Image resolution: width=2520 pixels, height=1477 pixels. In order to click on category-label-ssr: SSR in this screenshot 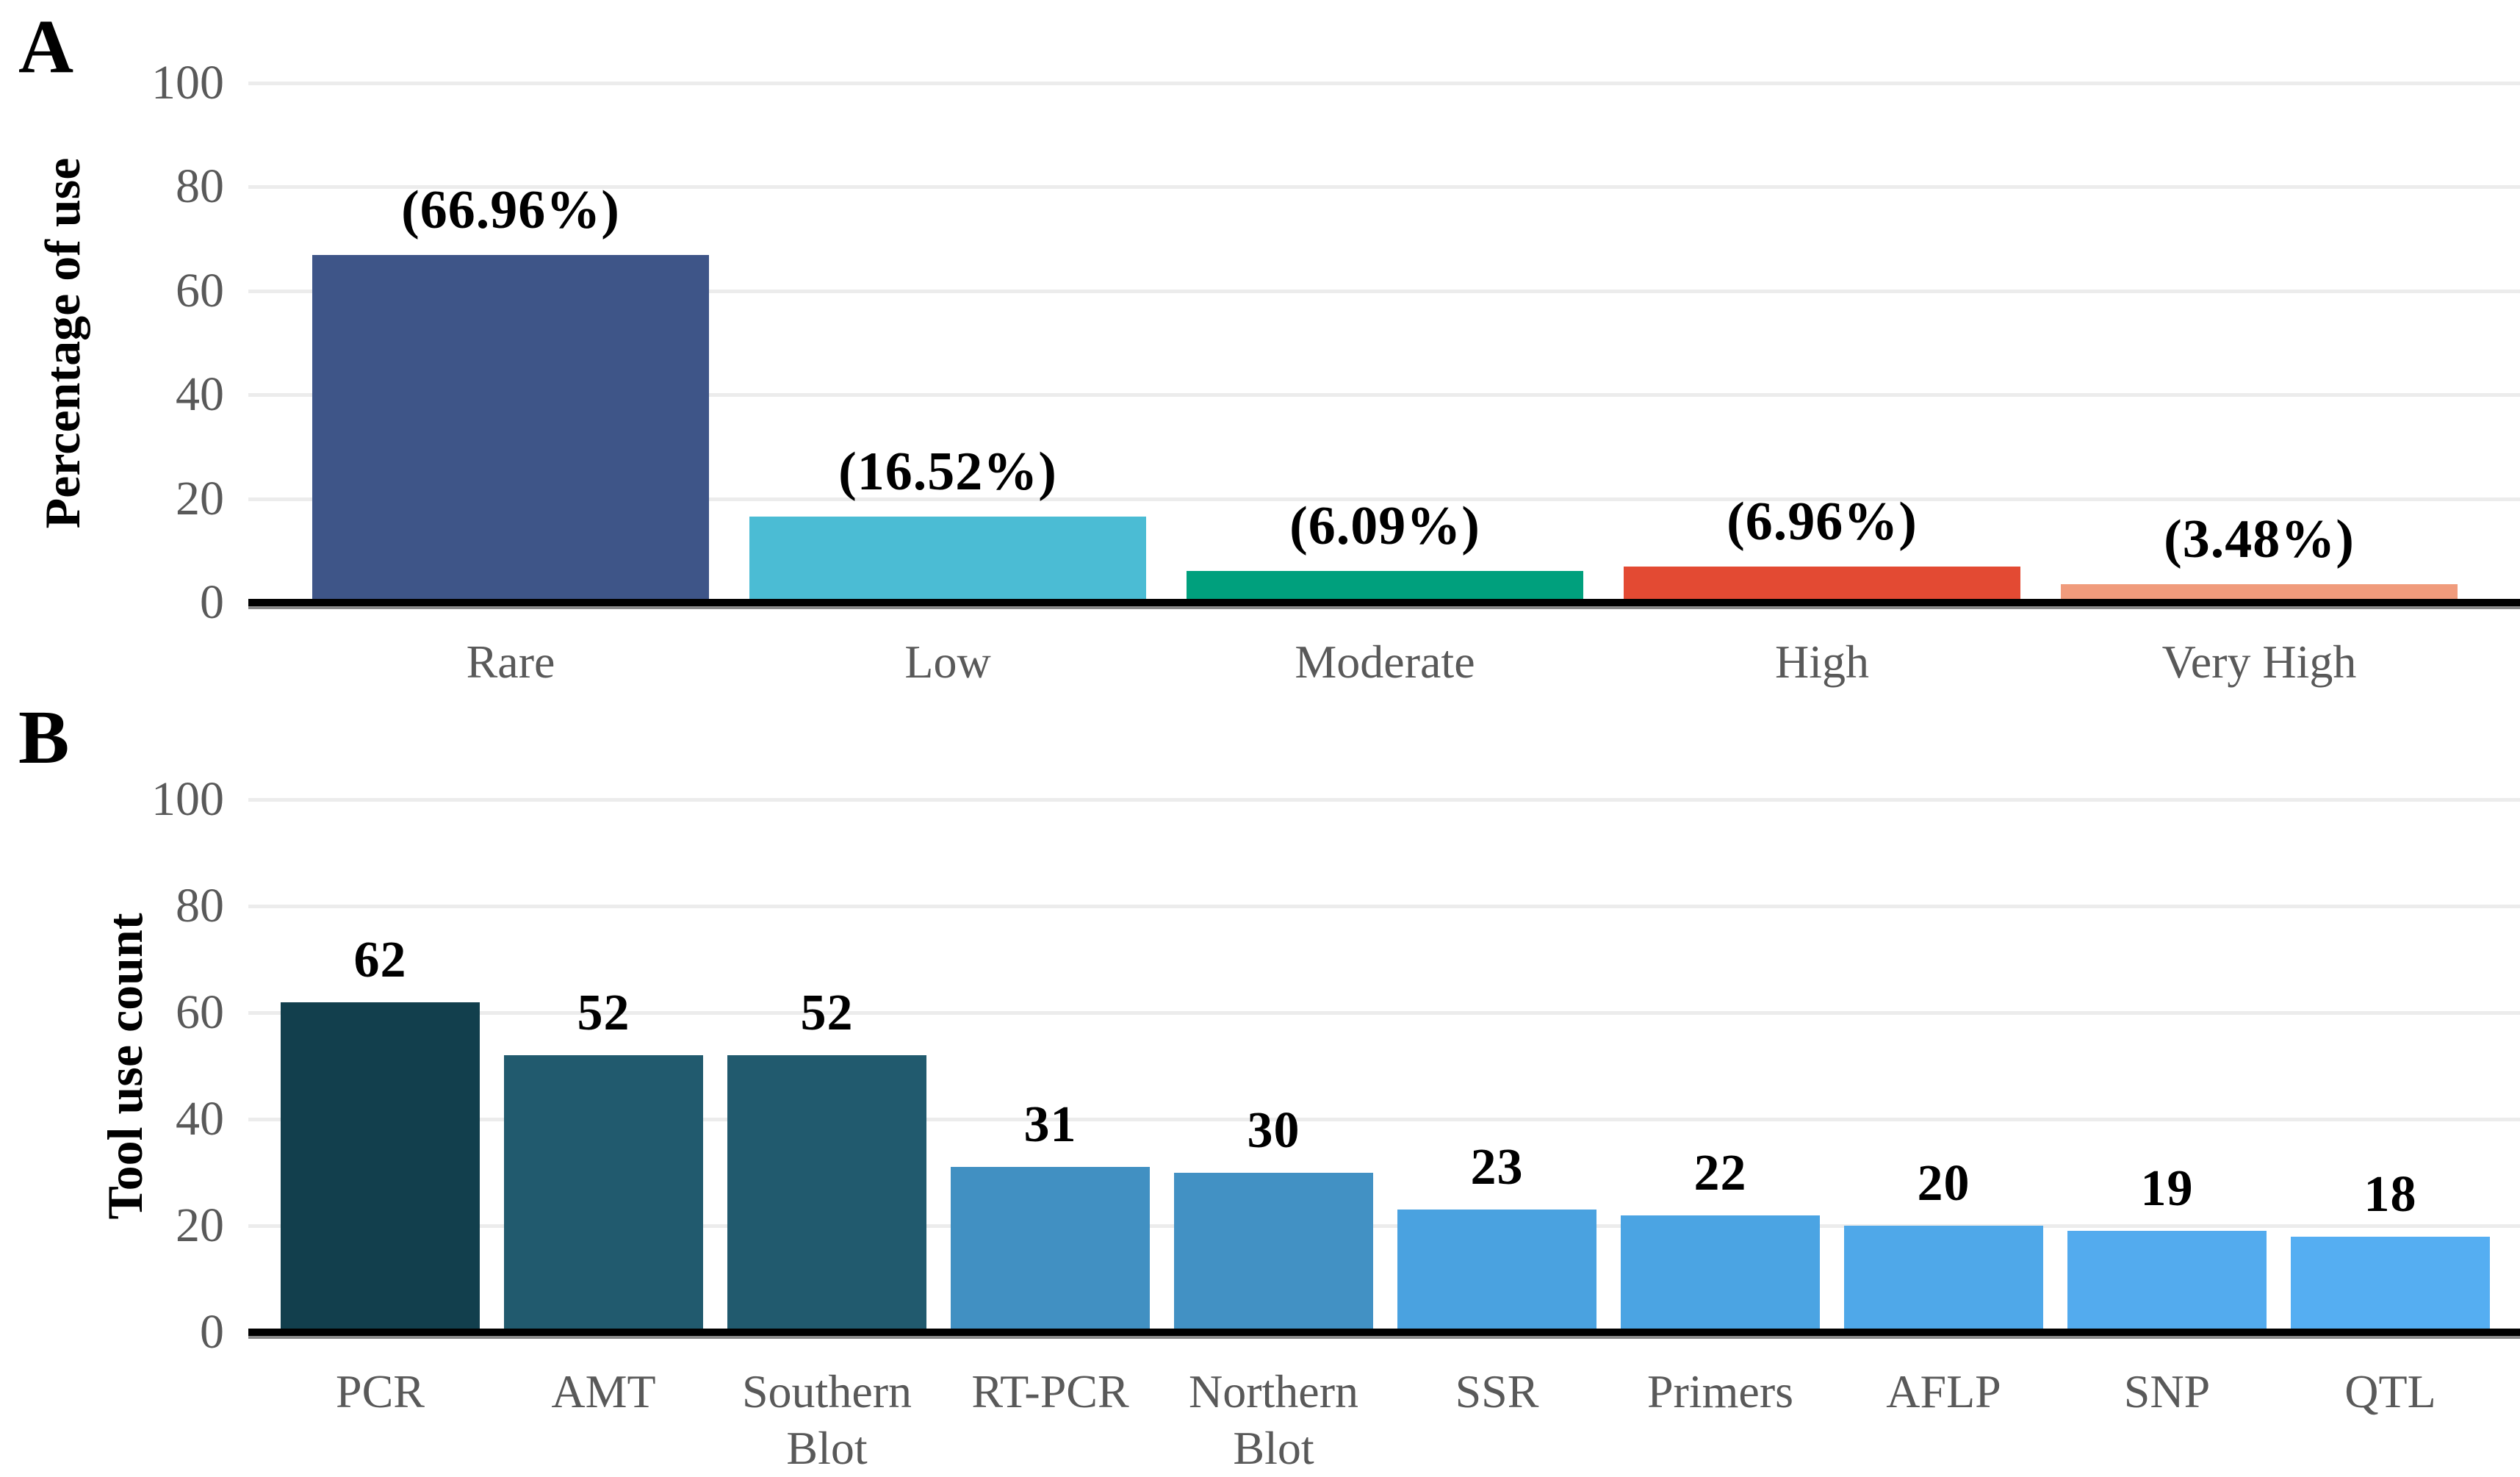, I will do `click(1497, 1391)`.